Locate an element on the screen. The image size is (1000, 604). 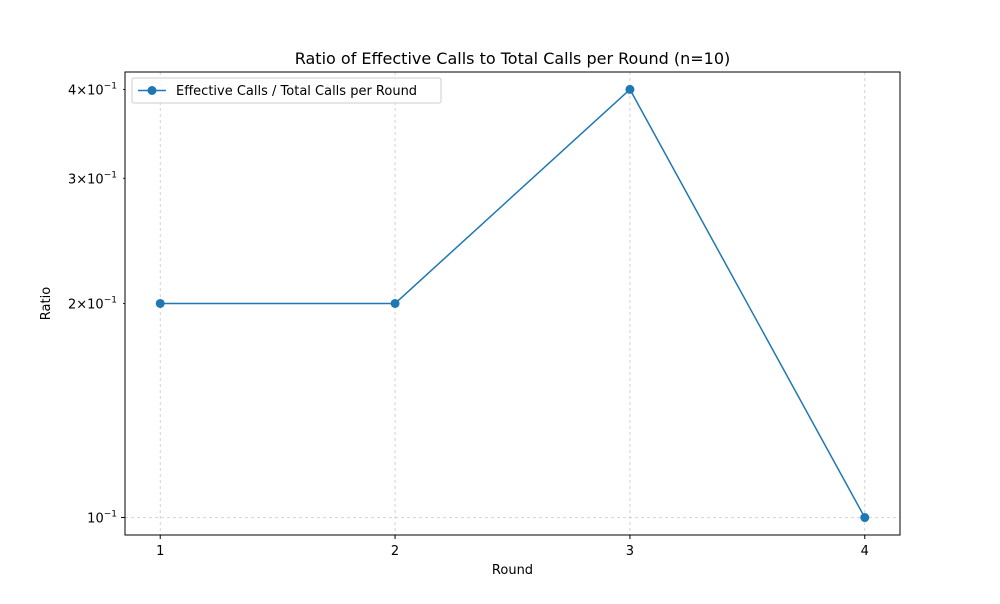
legend-box is located at coordinates (286, 90).